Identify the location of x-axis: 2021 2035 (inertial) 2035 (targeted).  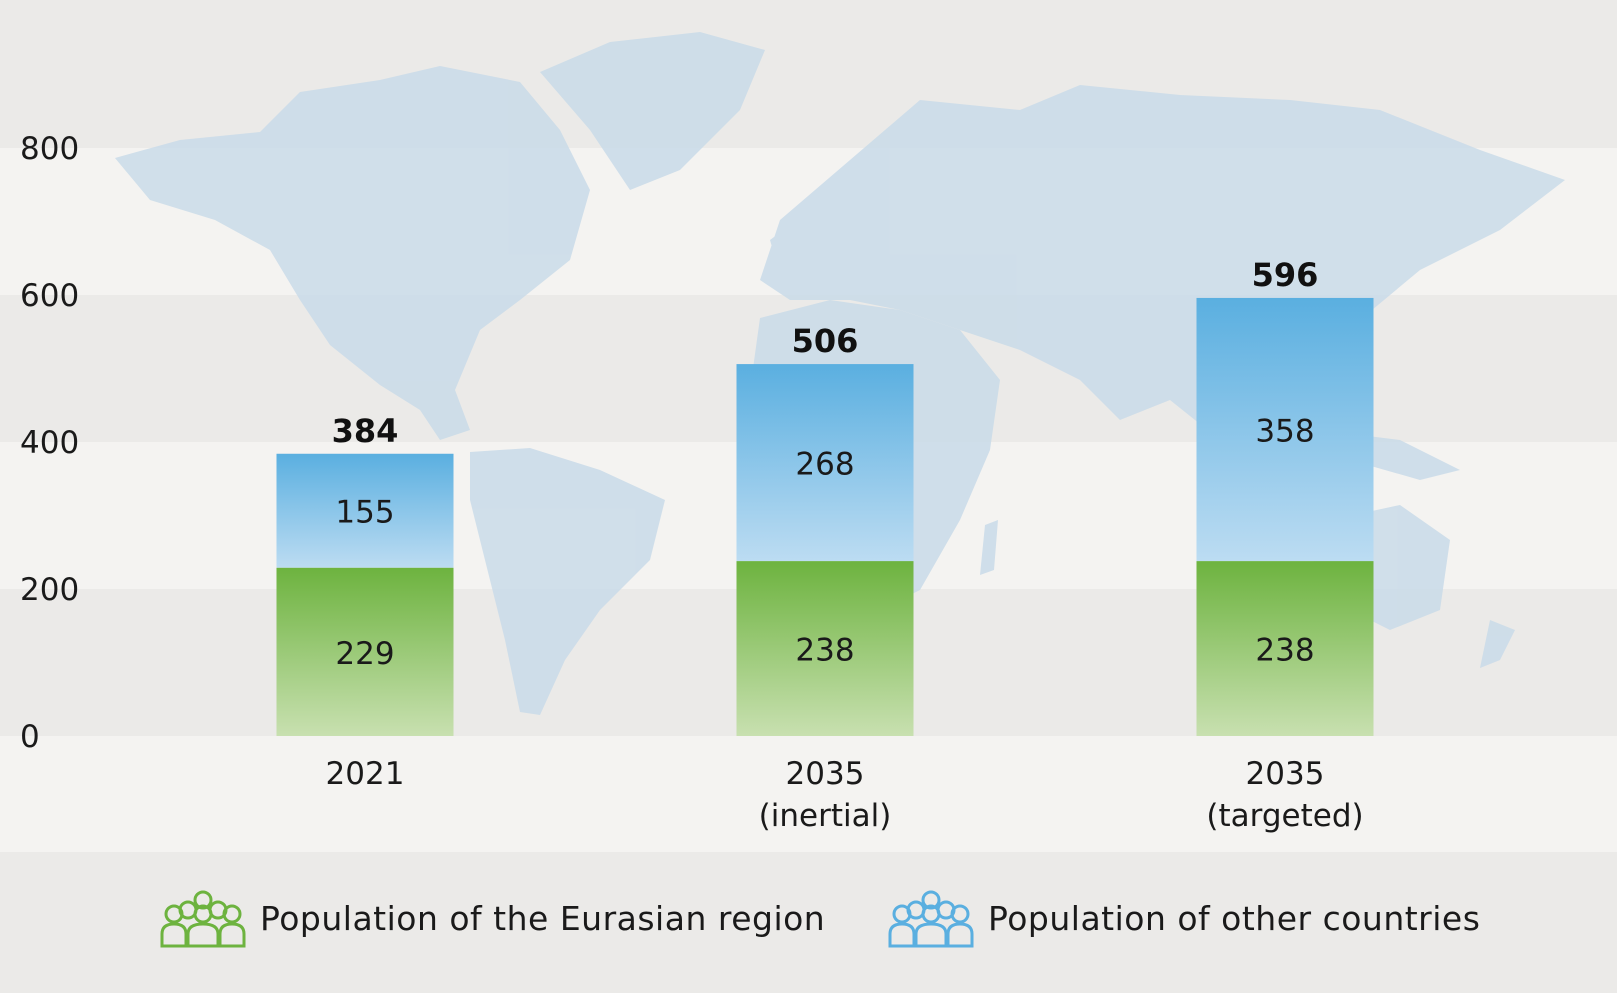
(845, 795).